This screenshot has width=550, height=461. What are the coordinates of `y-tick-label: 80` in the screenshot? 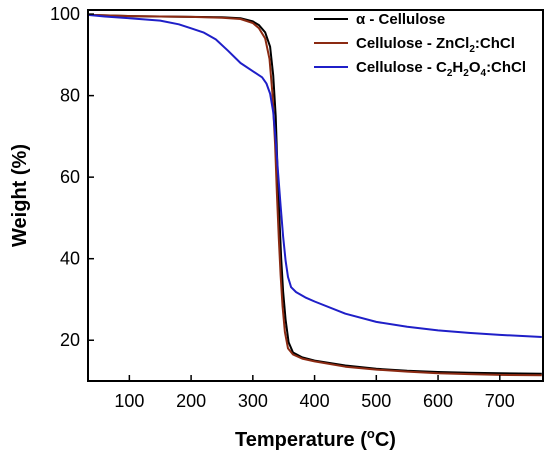 It's located at (70, 96).